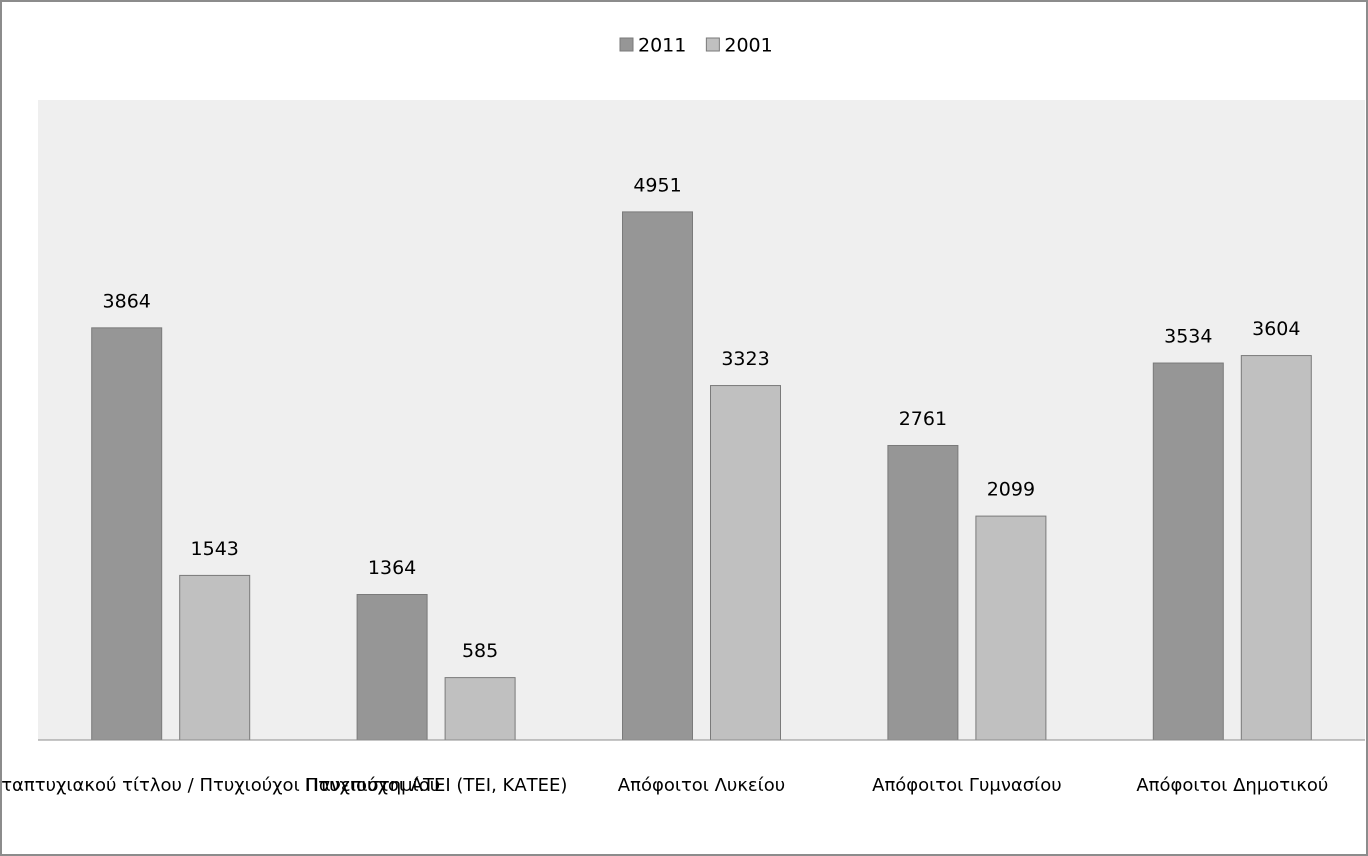  I want to click on x-tick-label: Πτυχιούχοι ΑΤΕΙ (ΤΕΙ, ΚΑΤΕΕ), so click(436, 785).